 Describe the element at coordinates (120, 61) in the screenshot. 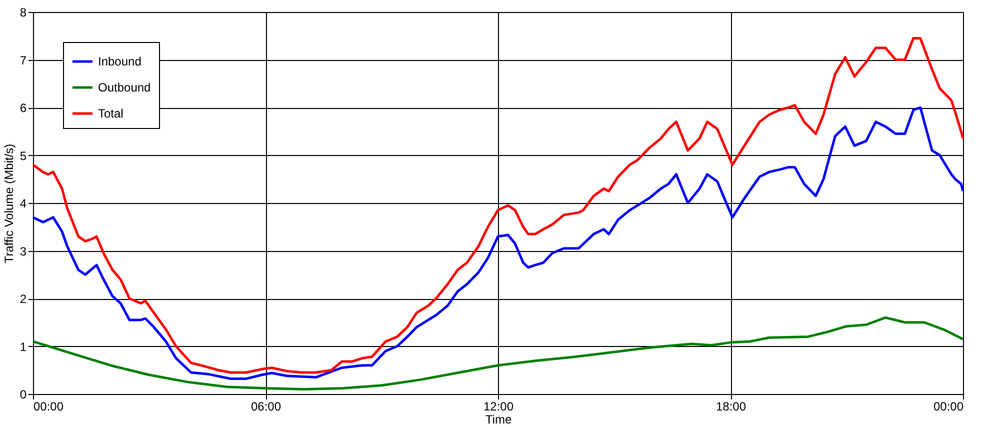

I see `legend-label: Inbound` at that location.